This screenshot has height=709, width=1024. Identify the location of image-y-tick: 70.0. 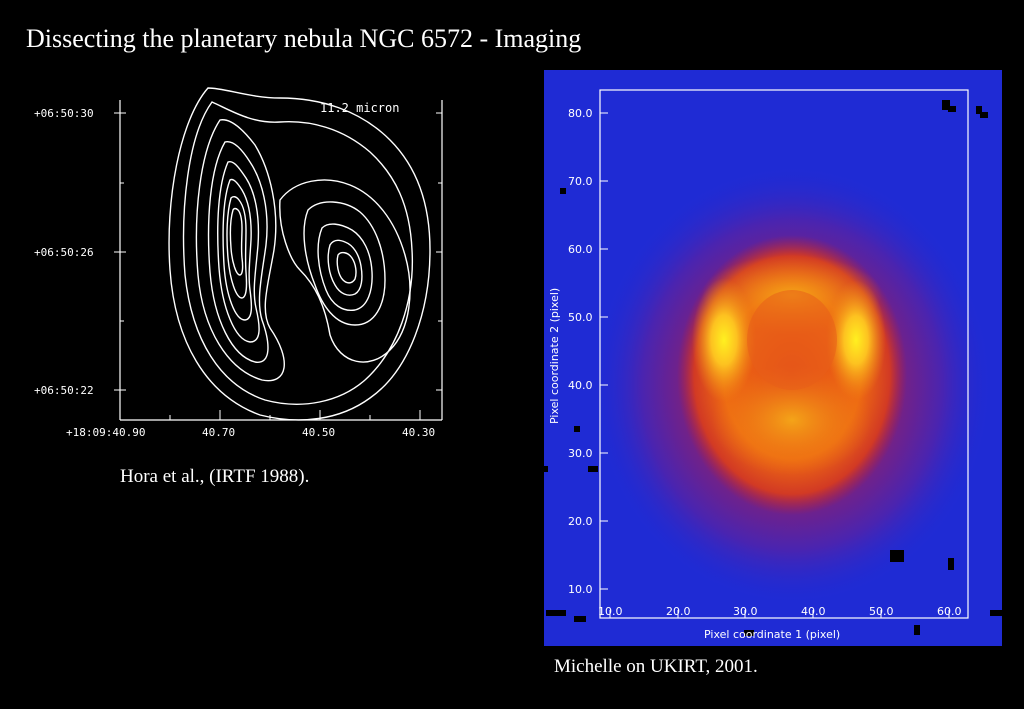
(580, 181).